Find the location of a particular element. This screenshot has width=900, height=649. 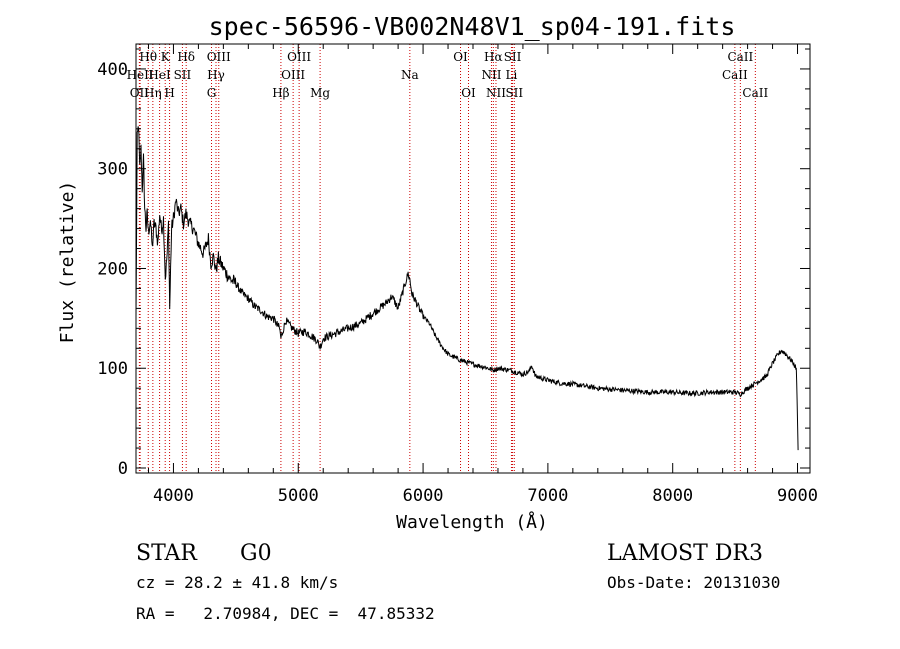

x-tick-label-5: 9000 is located at coordinates (797, 496).